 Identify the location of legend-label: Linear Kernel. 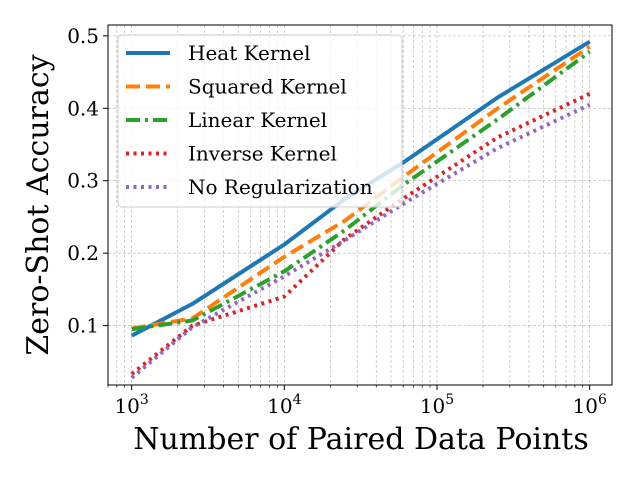
(257, 120).